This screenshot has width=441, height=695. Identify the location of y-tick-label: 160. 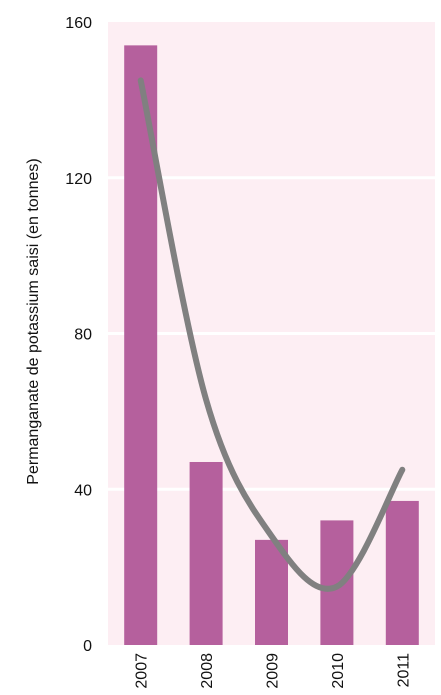
(78, 23).